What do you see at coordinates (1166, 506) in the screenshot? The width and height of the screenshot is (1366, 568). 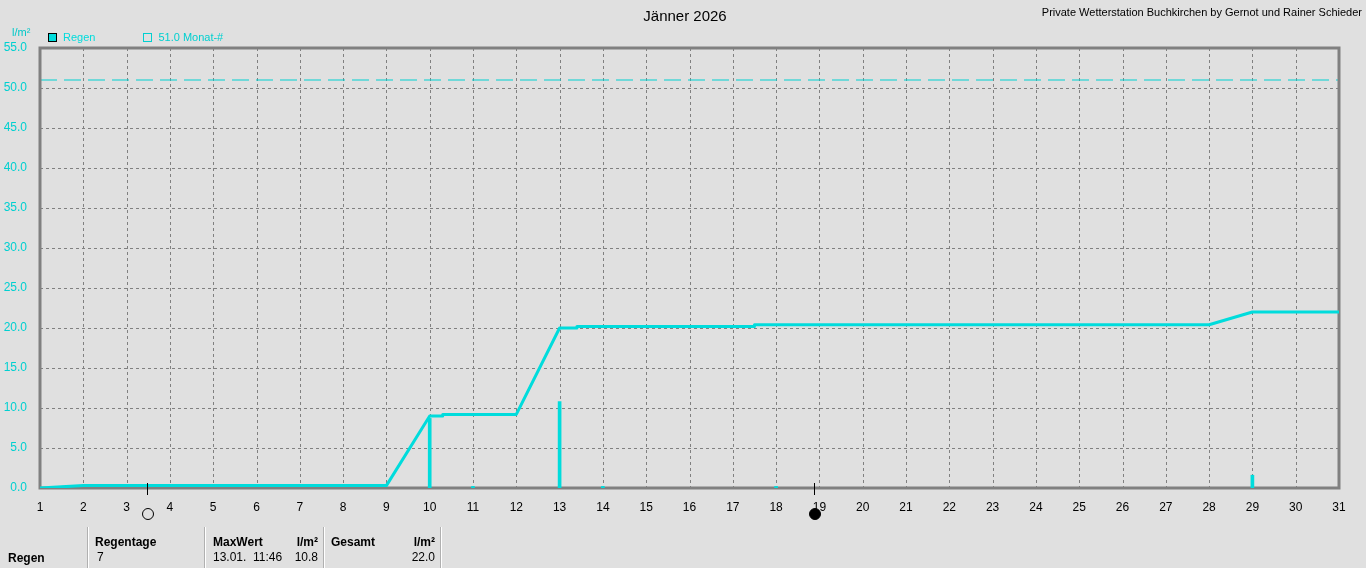 I see `x-tick-label: 27` at bounding box center [1166, 506].